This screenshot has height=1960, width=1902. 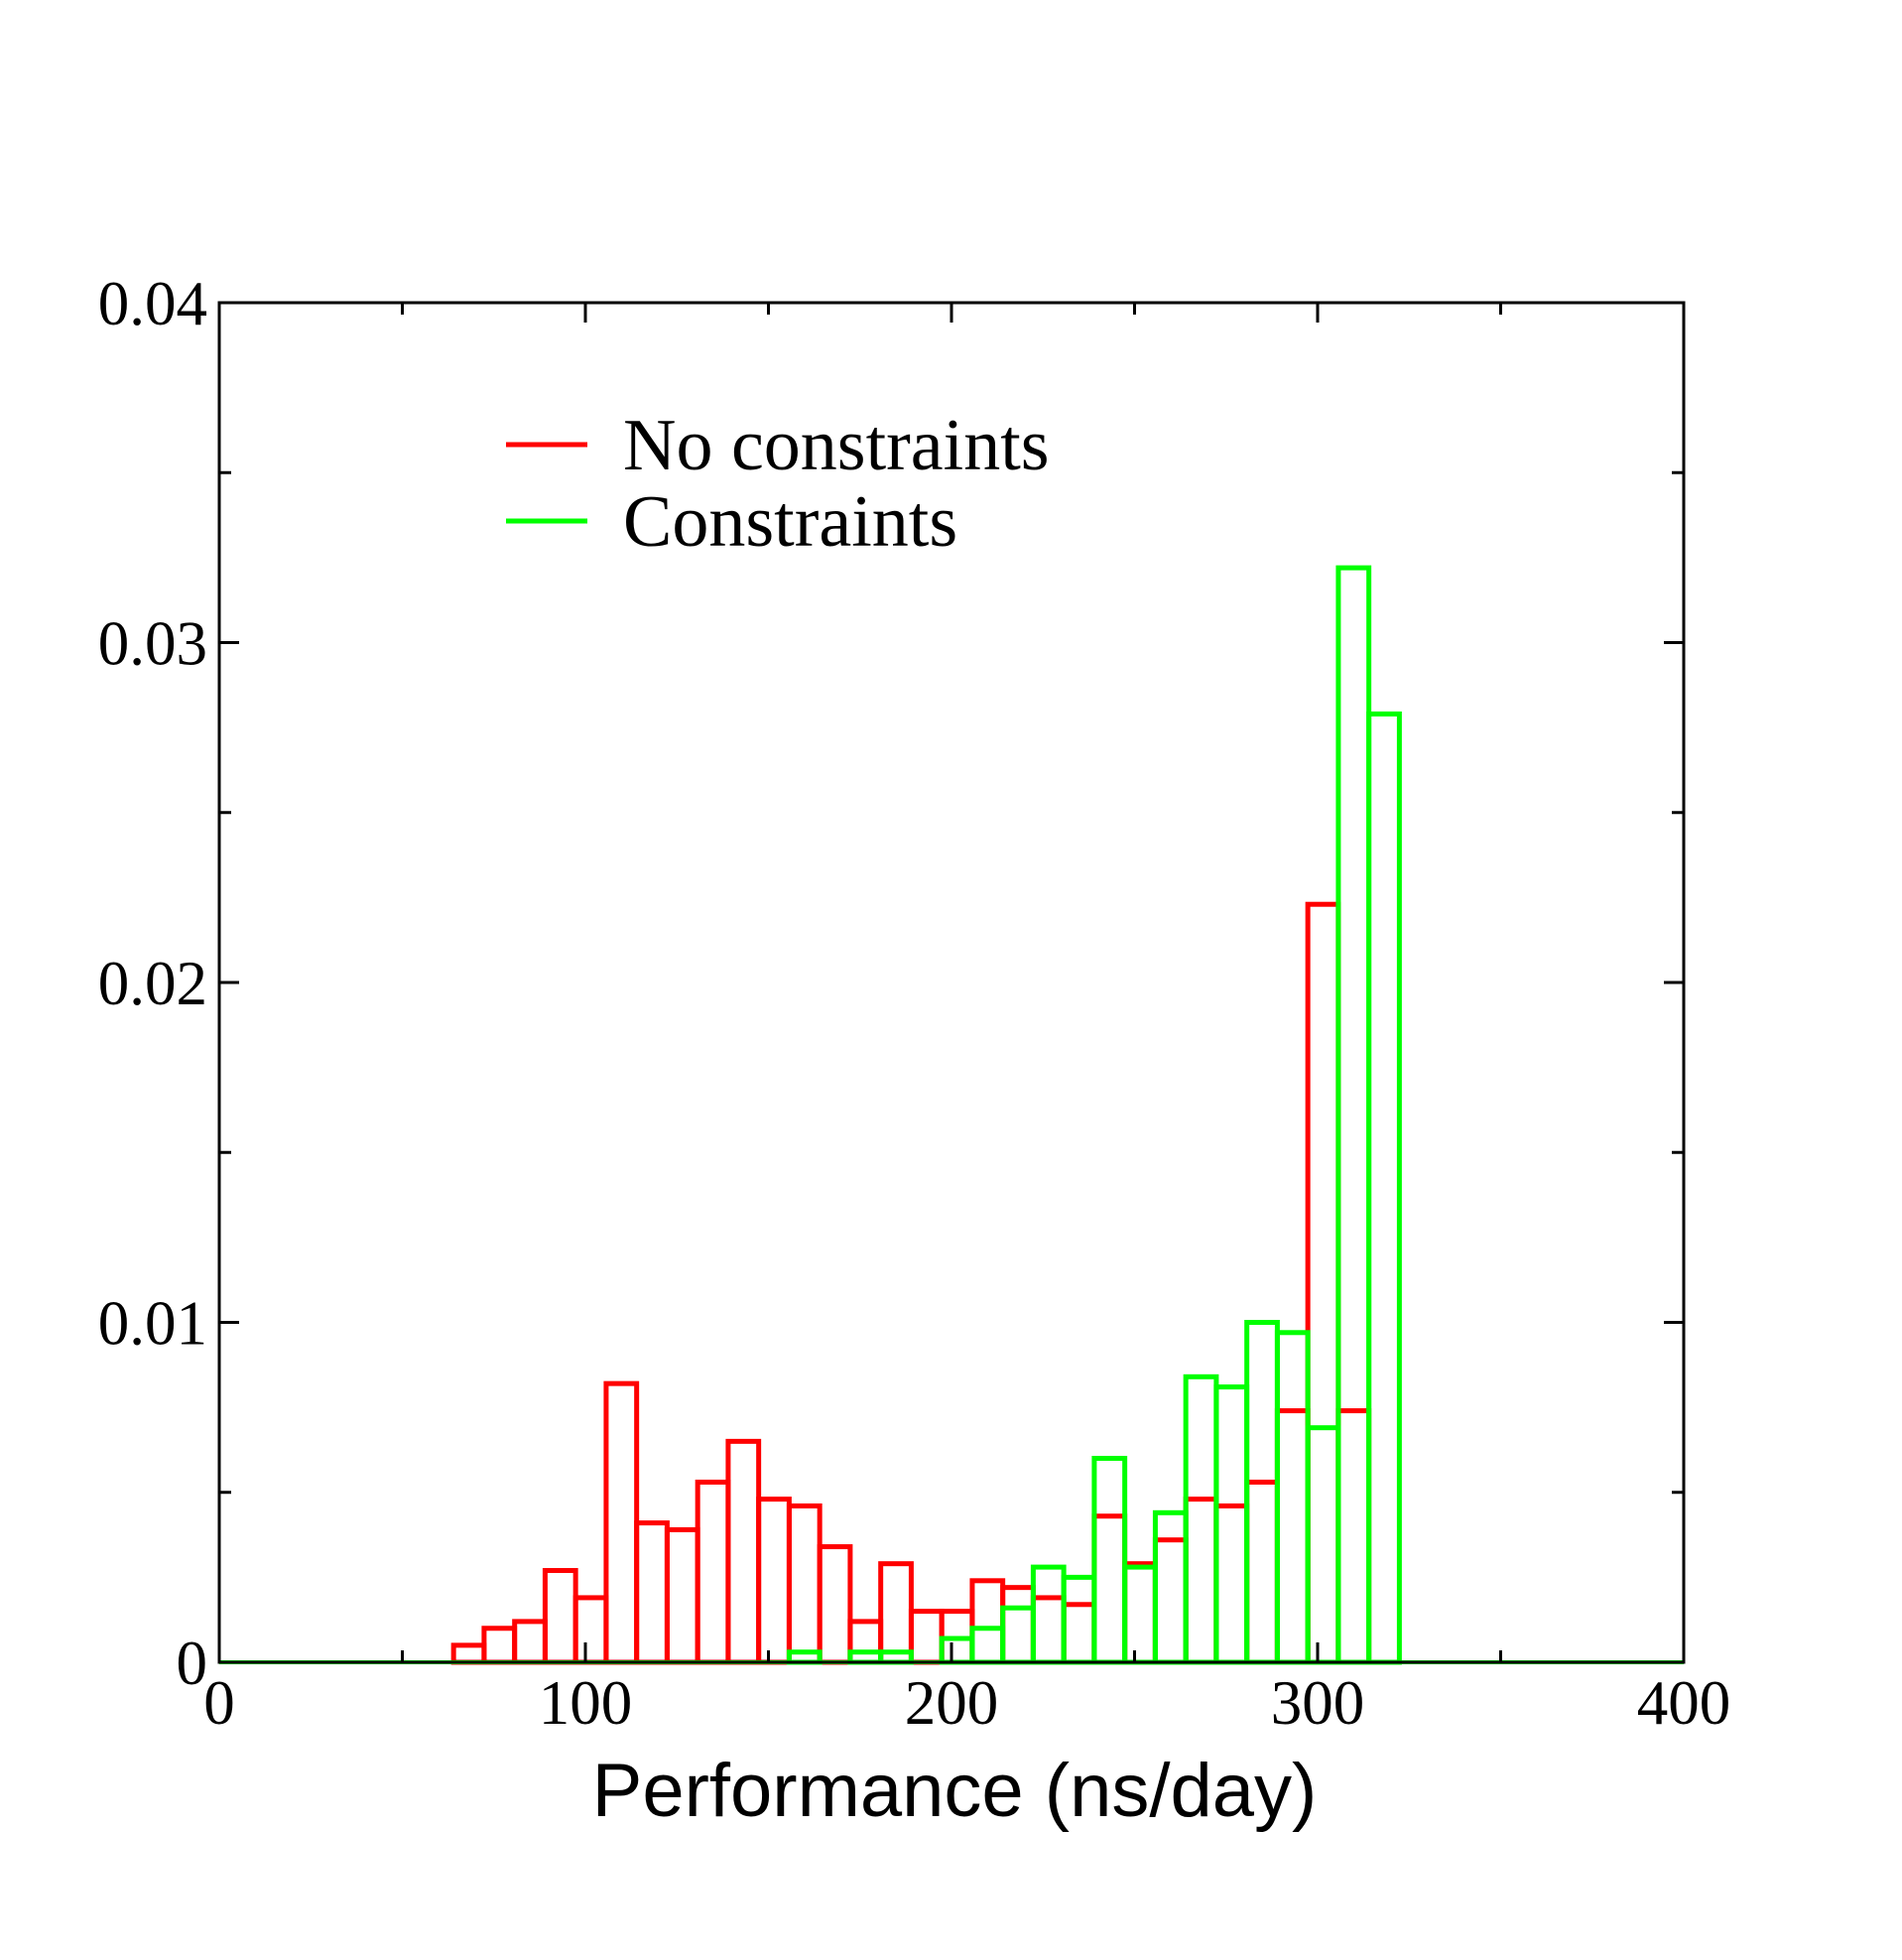 What do you see at coordinates (952, 1703) in the screenshot?
I see `x-tick-label: 200` at bounding box center [952, 1703].